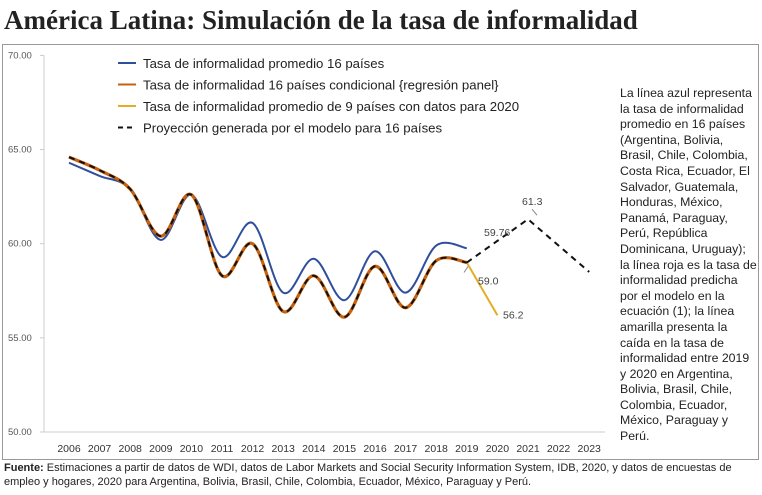 The height and width of the screenshot is (495, 762). What do you see at coordinates (131, 449) in the screenshot?
I see `x-tick-label: 2008` at bounding box center [131, 449].